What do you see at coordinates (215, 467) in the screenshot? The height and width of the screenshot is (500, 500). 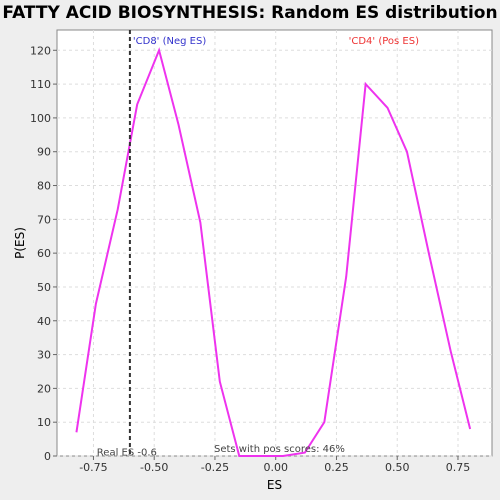 I see `x-tick-label: -0.25` at bounding box center [215, 467].